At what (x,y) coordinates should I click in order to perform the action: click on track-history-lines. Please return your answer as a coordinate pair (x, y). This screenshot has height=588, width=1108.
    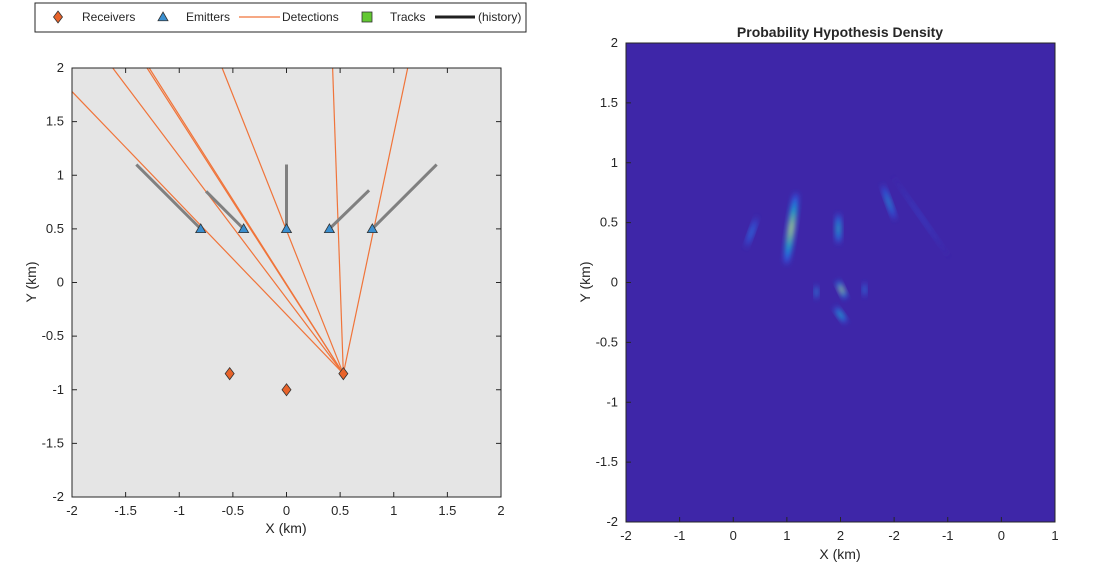
    Looking at the image, I should click on (286, 196).